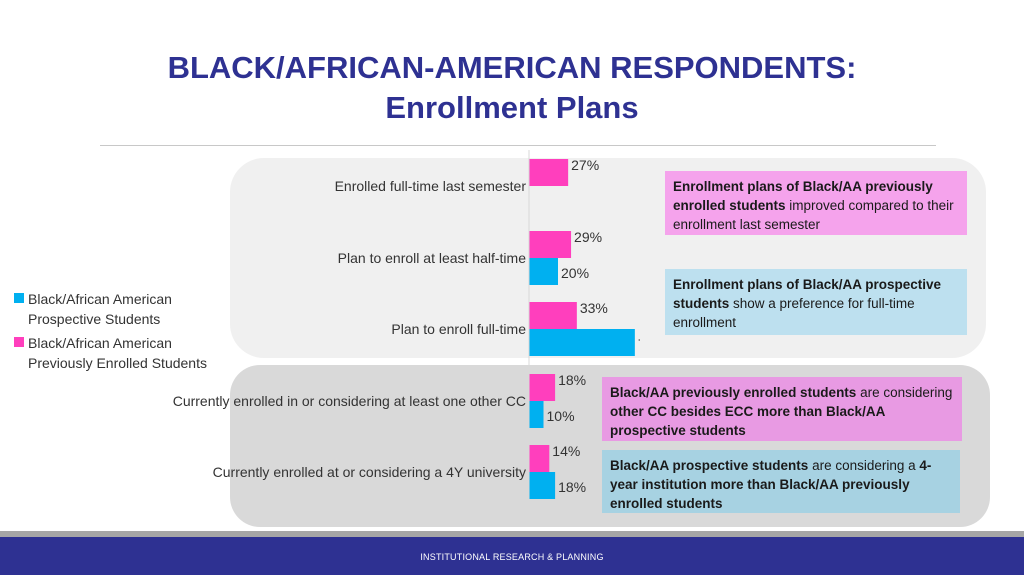 This screenshot has height=575, width=1024. What do you see at coordinates (431, 186) in the screenshot?
I see `category-label-enrolled-ft-last-sem: Enrolled full-time last semester` at bounding box center [431, 186].